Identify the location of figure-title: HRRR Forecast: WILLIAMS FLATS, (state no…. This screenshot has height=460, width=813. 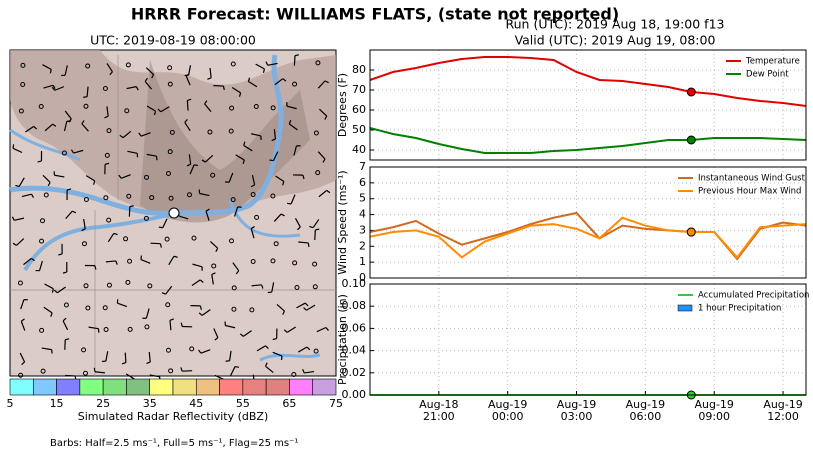
(375, 14).